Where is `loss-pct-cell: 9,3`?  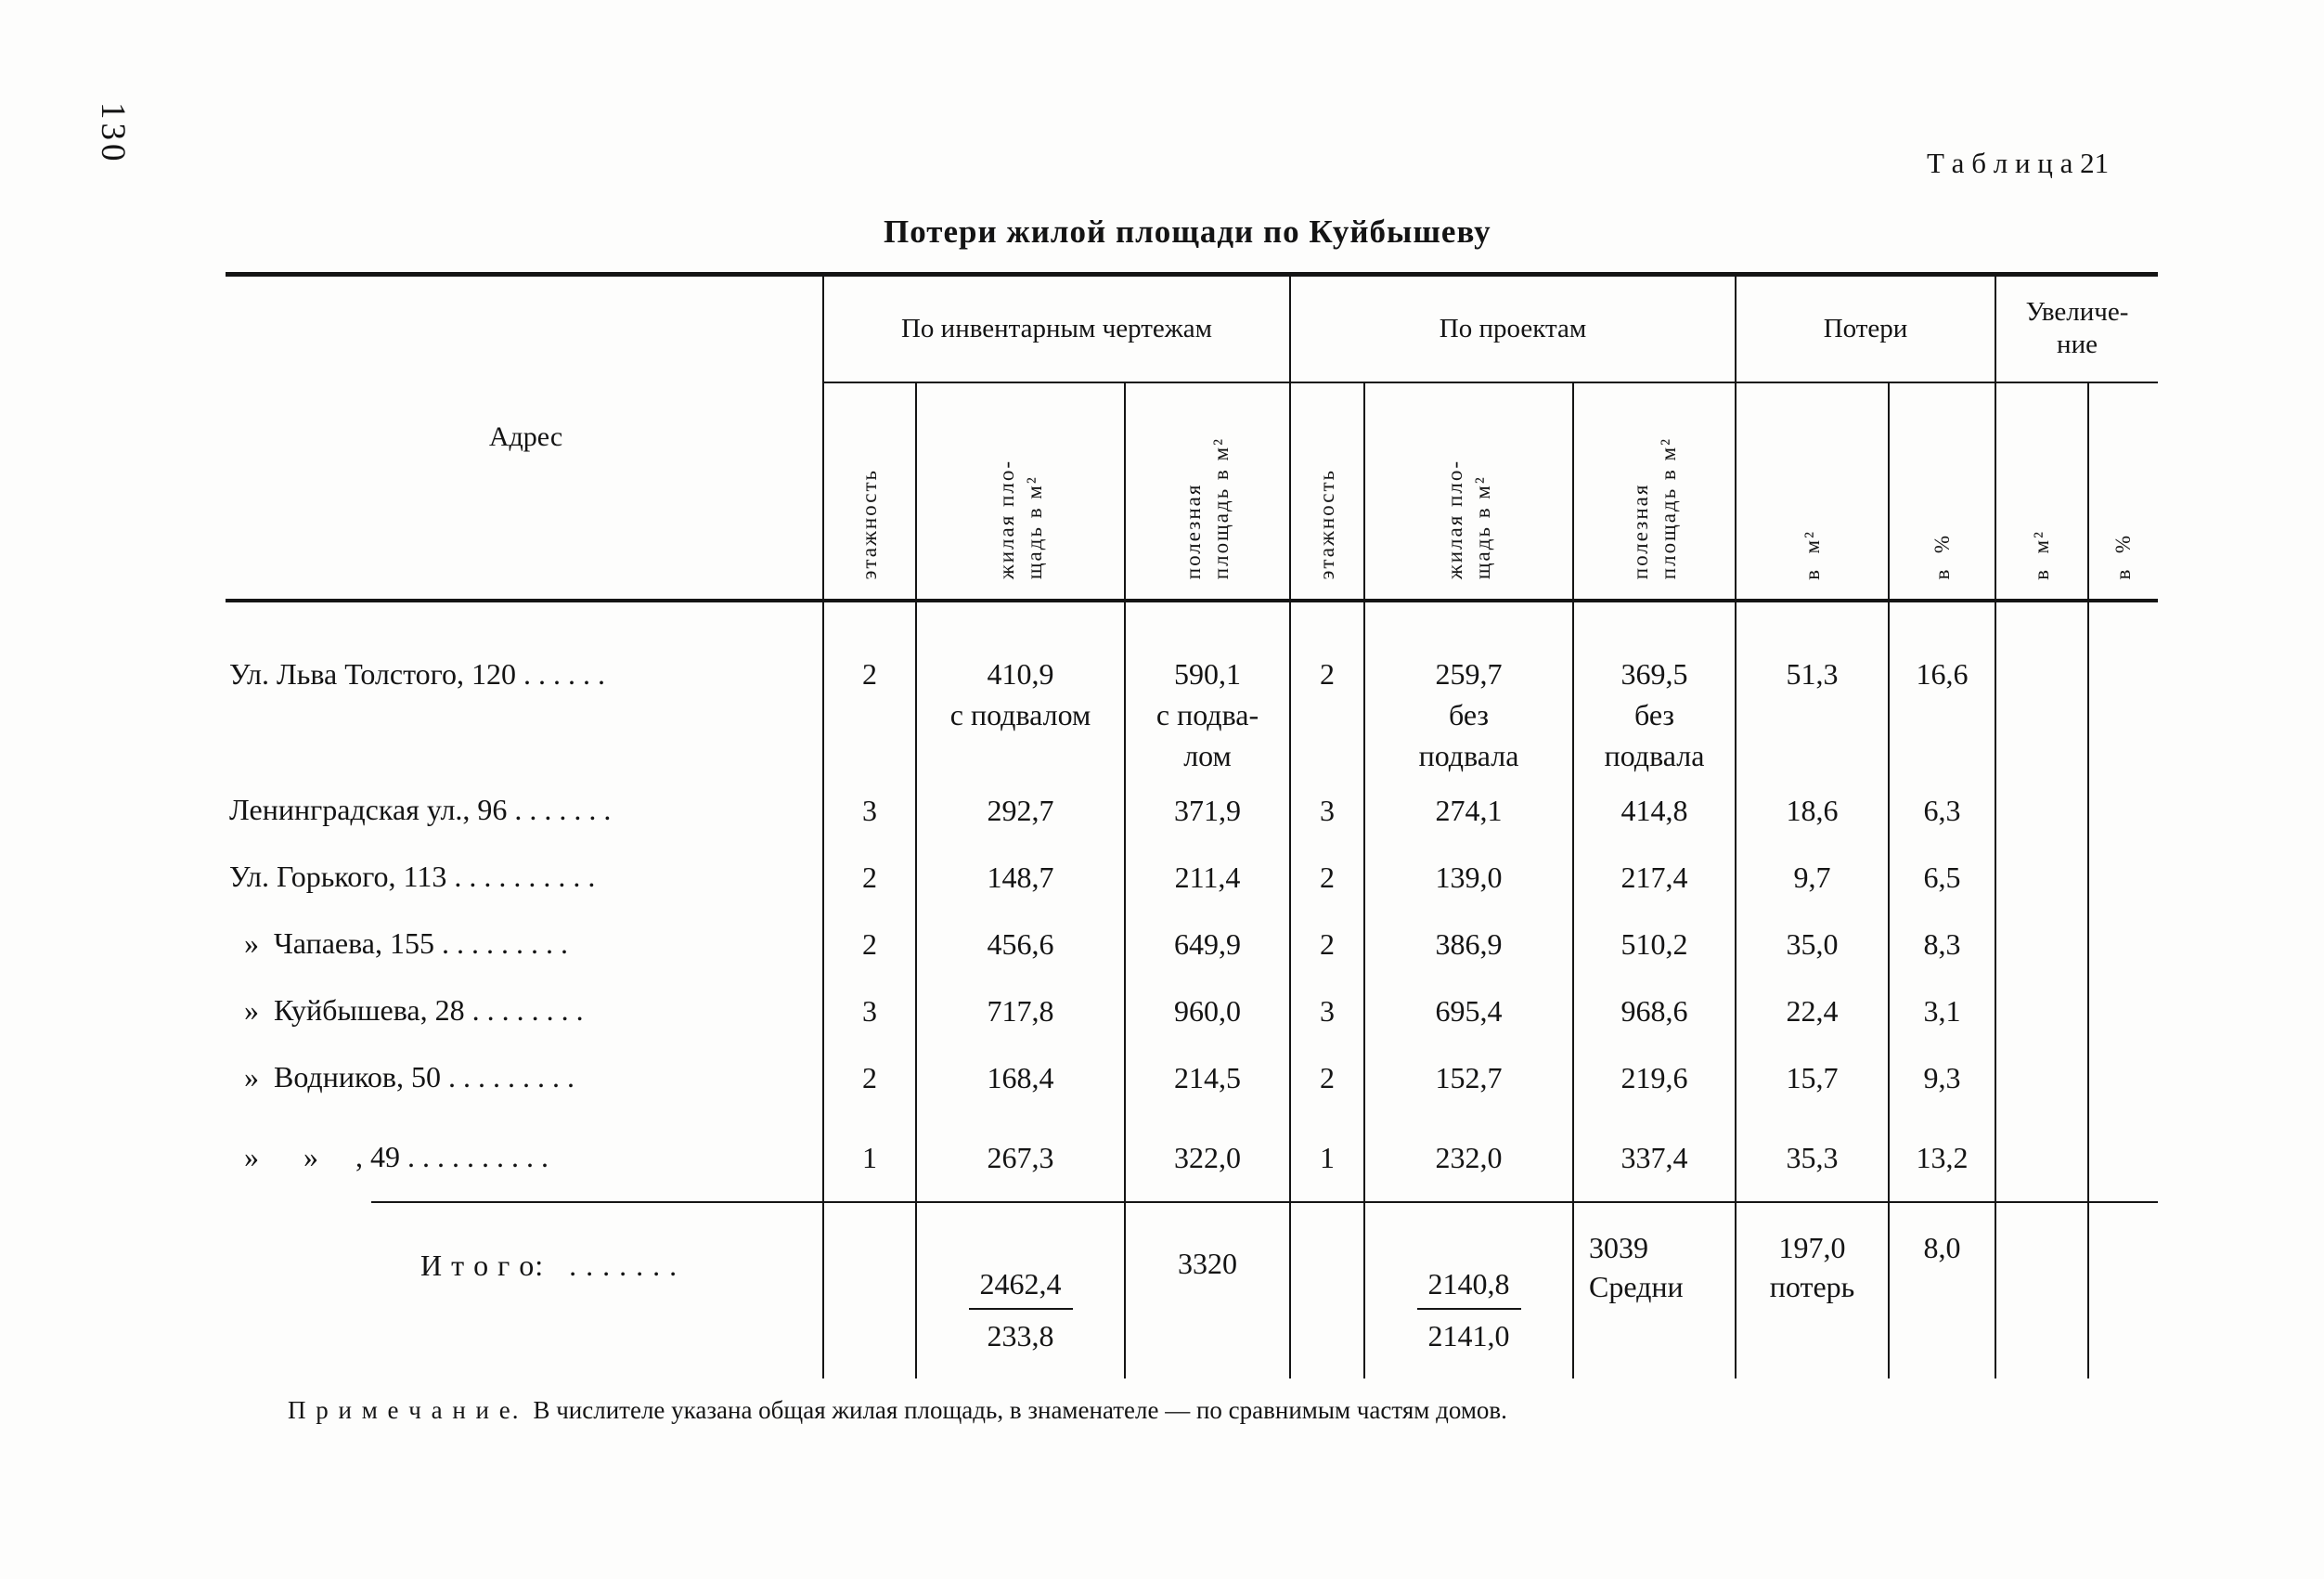
loss-pct-cell: 9,3 is located at coordinates (1941, 1077).